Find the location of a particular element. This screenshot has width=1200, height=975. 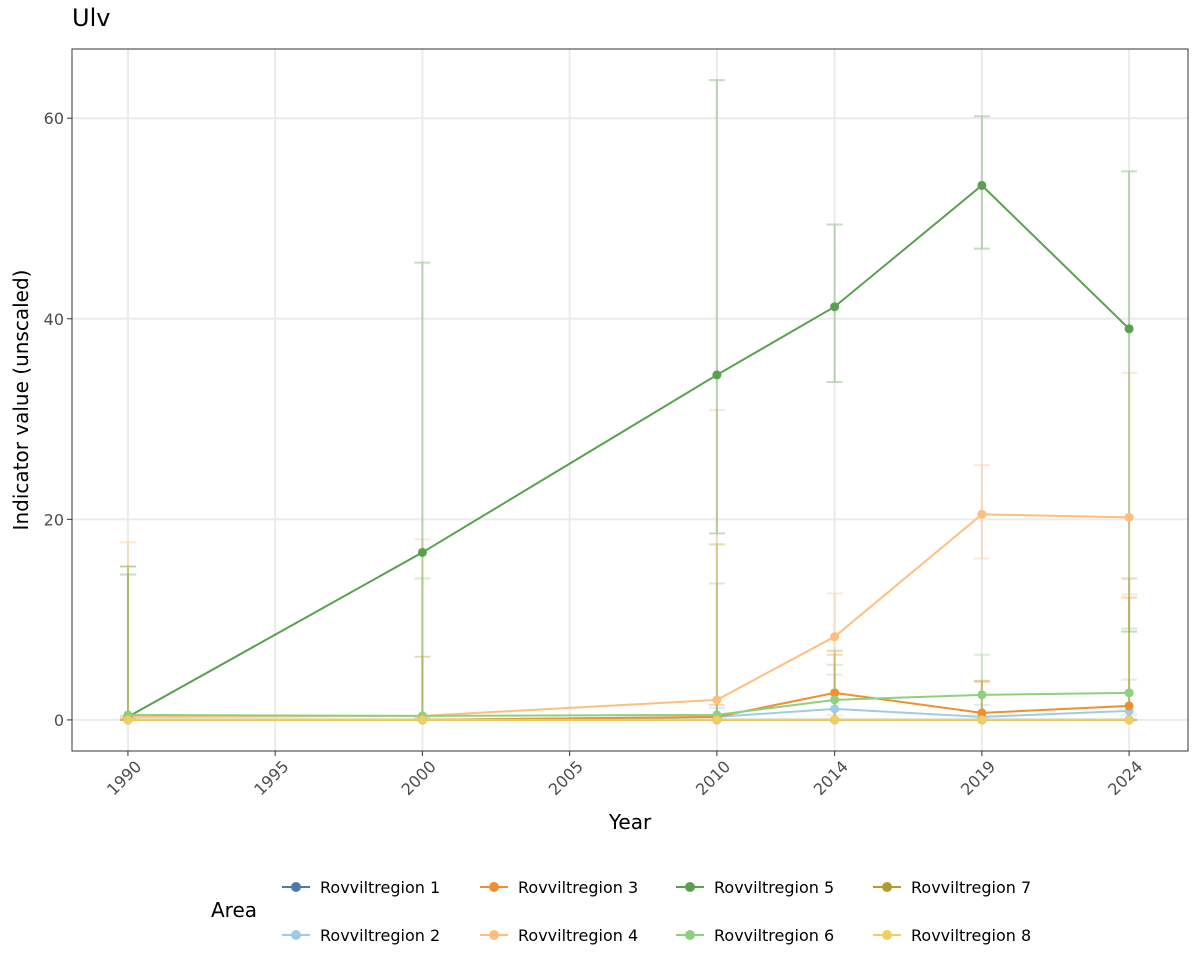

x-tick-label: 2005 is located at coordinates (566, 778).